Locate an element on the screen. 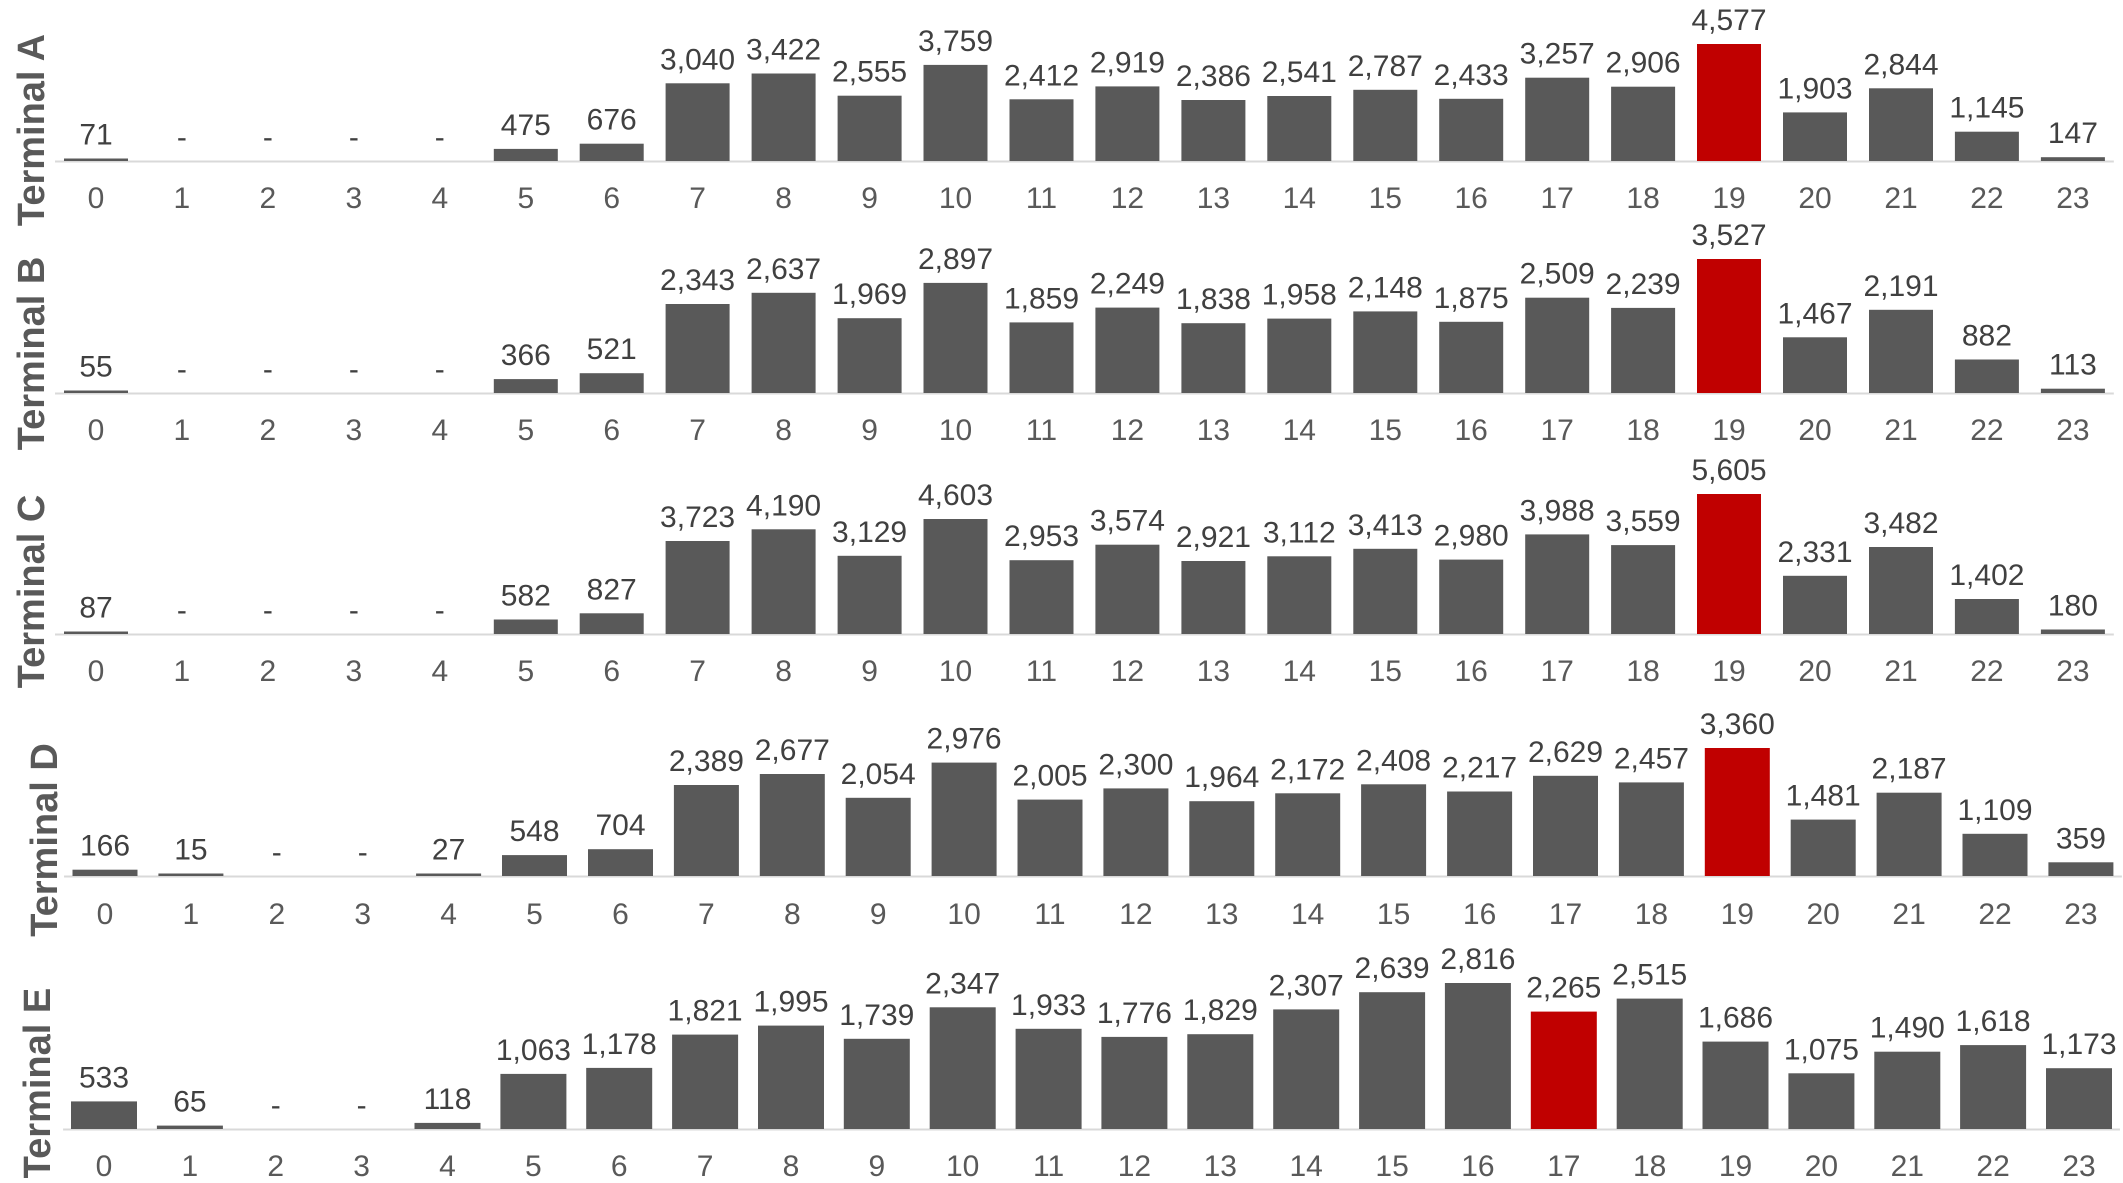 This screenshot has height=1183, width=2123. x-tick-label: 1 is located at coordinates (182, 671).